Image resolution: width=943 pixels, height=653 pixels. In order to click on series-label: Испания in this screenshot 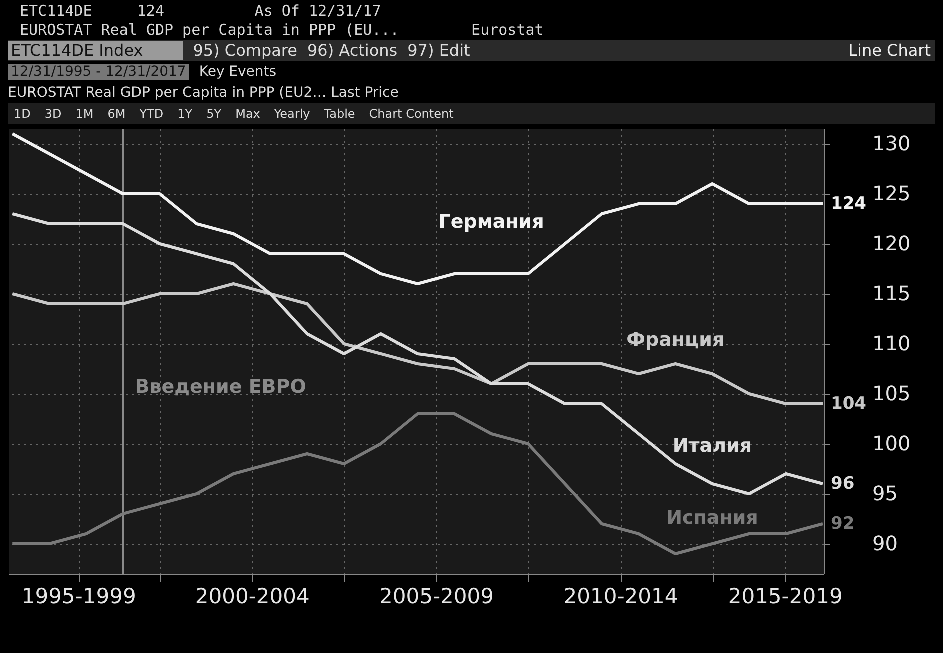, I will do `click(712, 518)`.